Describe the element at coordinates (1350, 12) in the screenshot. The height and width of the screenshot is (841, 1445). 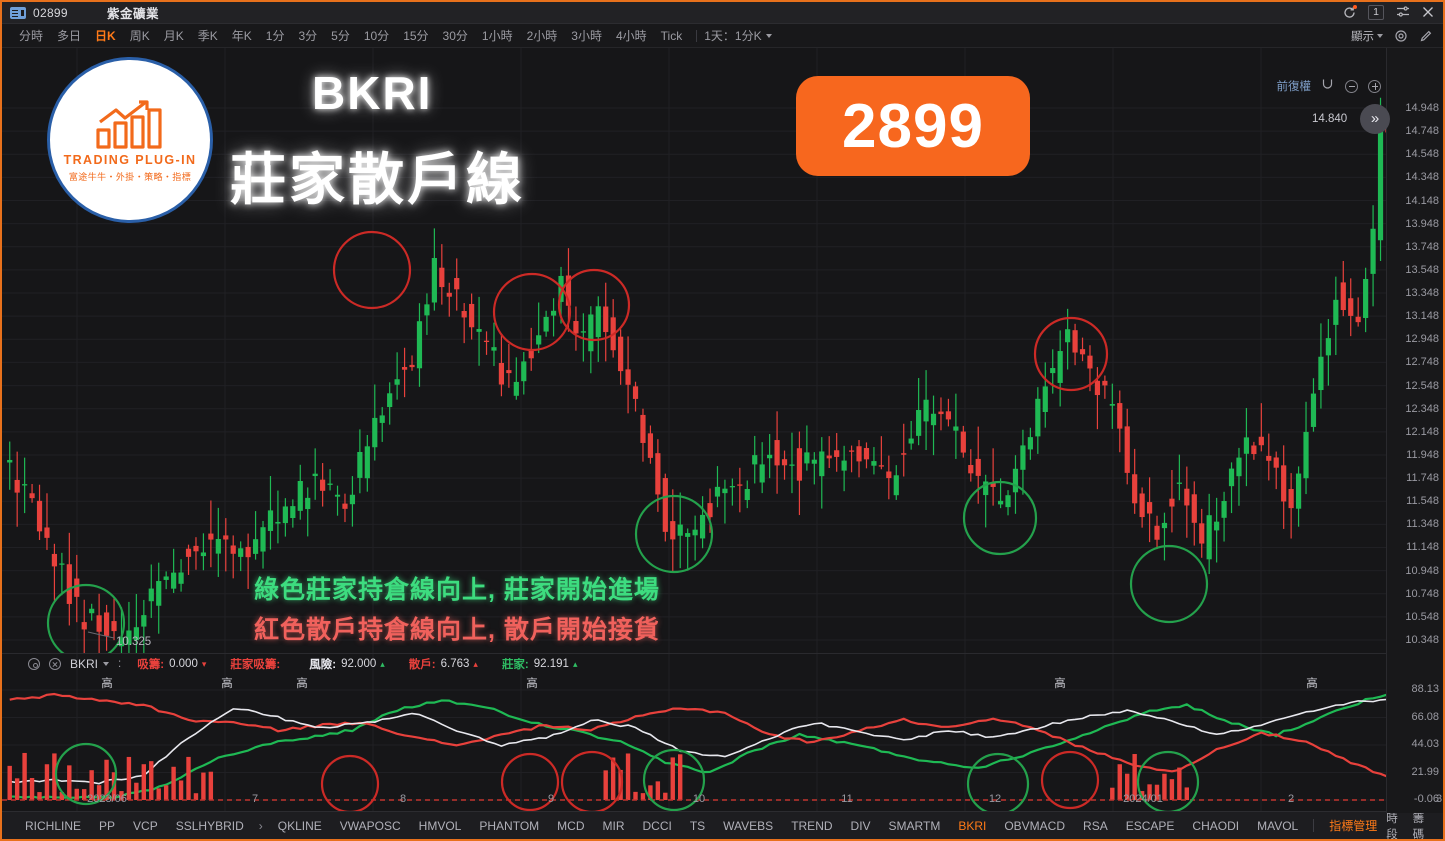
I see `refresh-icon` at that location.